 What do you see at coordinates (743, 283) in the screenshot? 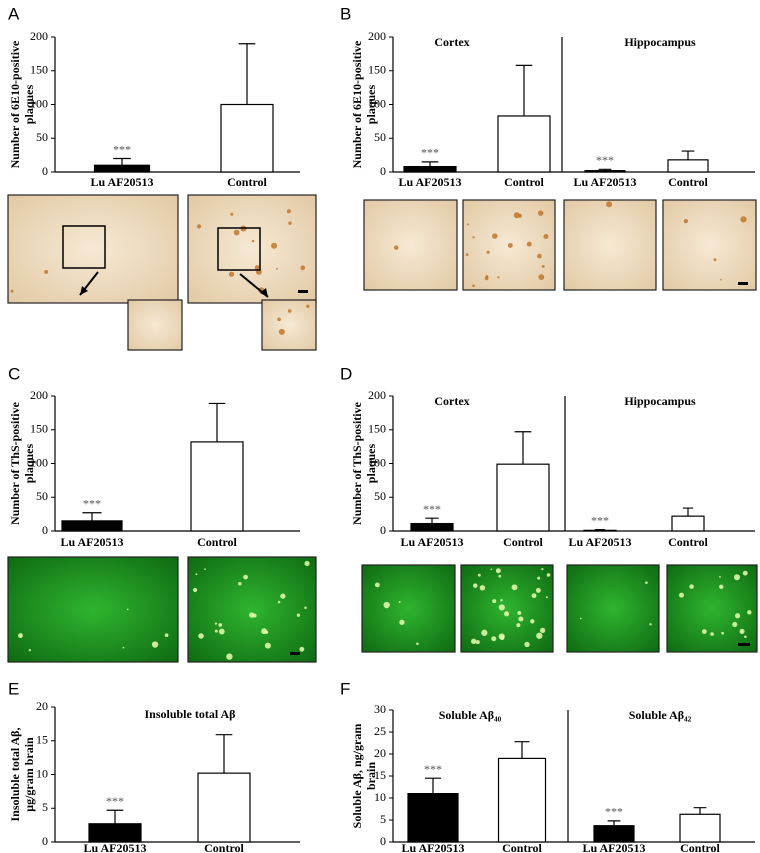
I see `scale-bar` at bounding box center [743, 283].